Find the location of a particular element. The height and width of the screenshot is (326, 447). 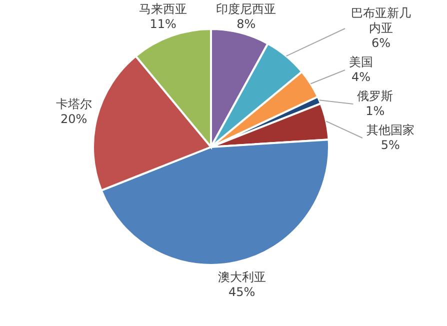

slice-label: 印度尼西亚 is located at coordinates (246, 9).